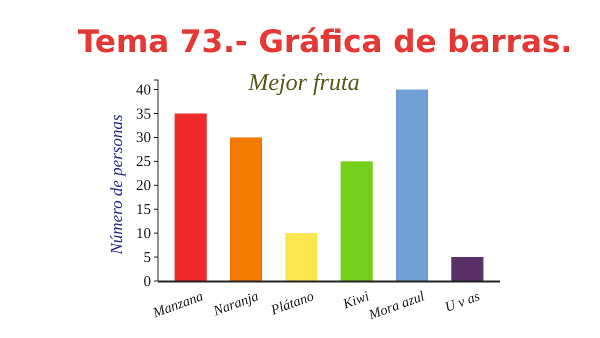  Describe the element at coordinates (292, 304) in the screenshot. I see `x-tick-label: Plátano` at that location.